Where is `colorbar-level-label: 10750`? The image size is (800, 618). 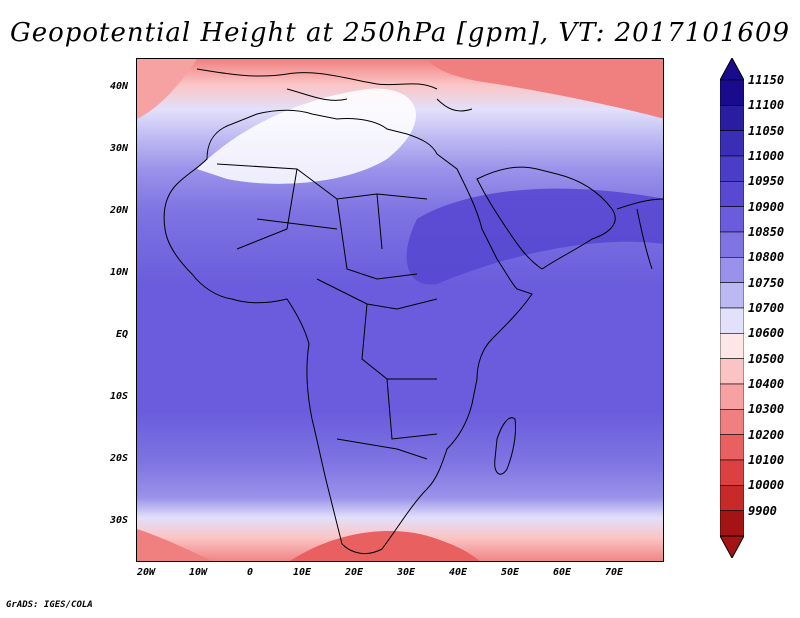 colorbar-level-label: 10750 is located at coordinates (766, 282).